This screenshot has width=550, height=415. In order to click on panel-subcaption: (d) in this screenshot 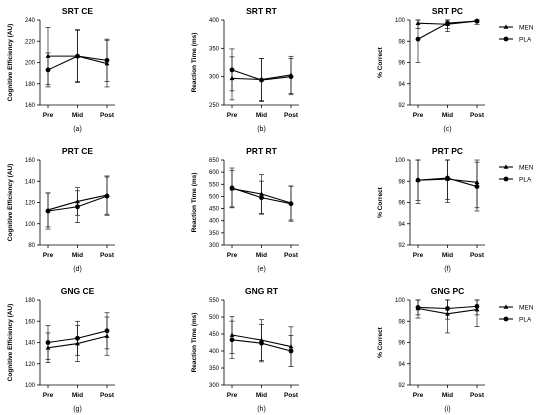, I will do `click(77, 269)`.